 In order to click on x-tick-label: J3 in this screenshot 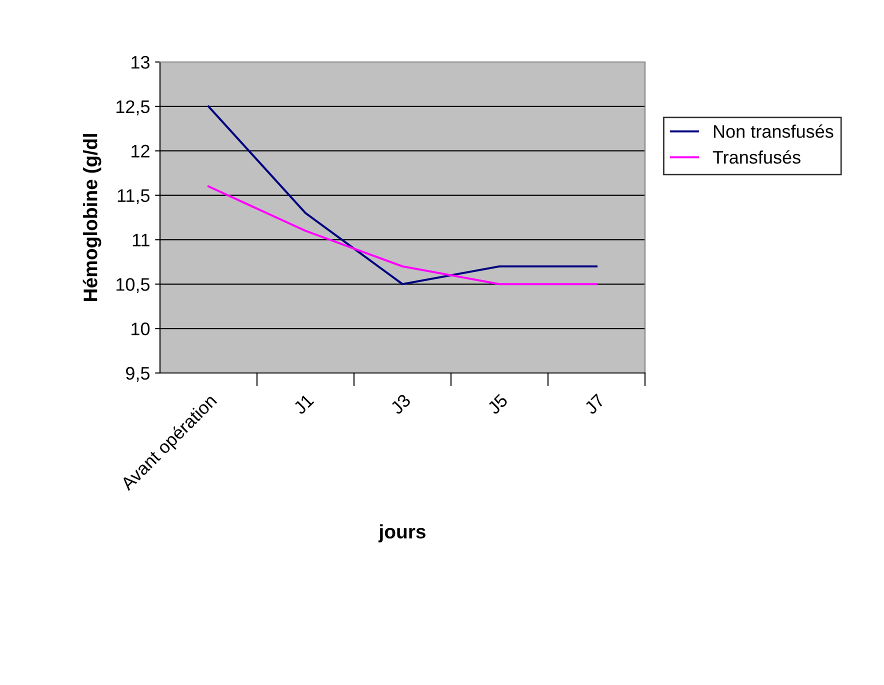, I will do `click(401, 404)`.